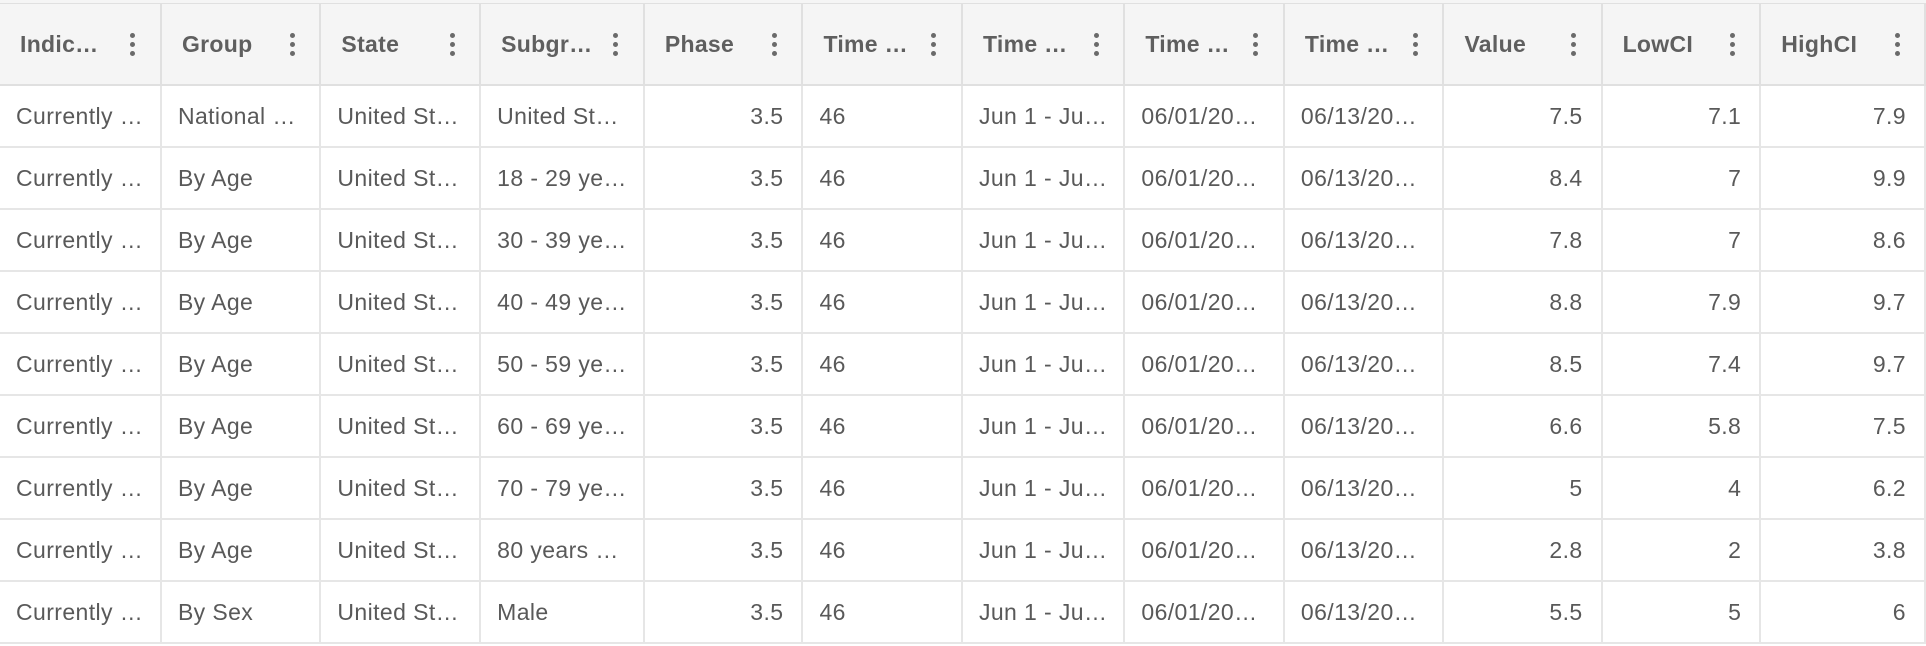 The height and width of the screenshot is (646, 1926). Describe the element at coordinates (1523, 612) in the screenshot. I see `cell-value: 5.5` at that location.